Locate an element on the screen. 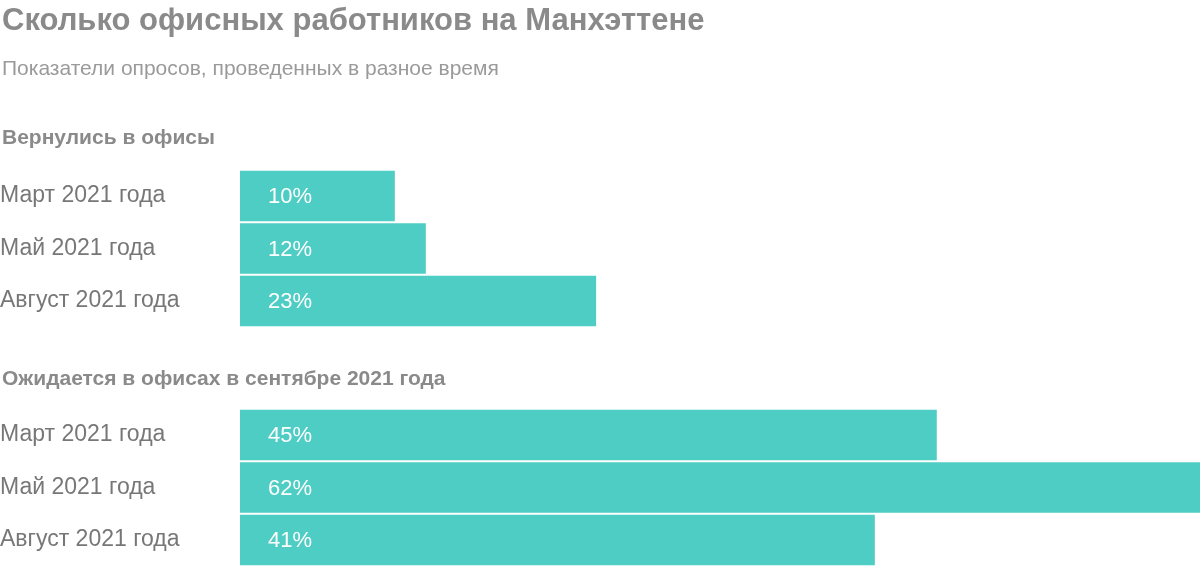  chart-title: Ожидается в офисах в сентябре 2021 года is located at coordinates (224, 378).